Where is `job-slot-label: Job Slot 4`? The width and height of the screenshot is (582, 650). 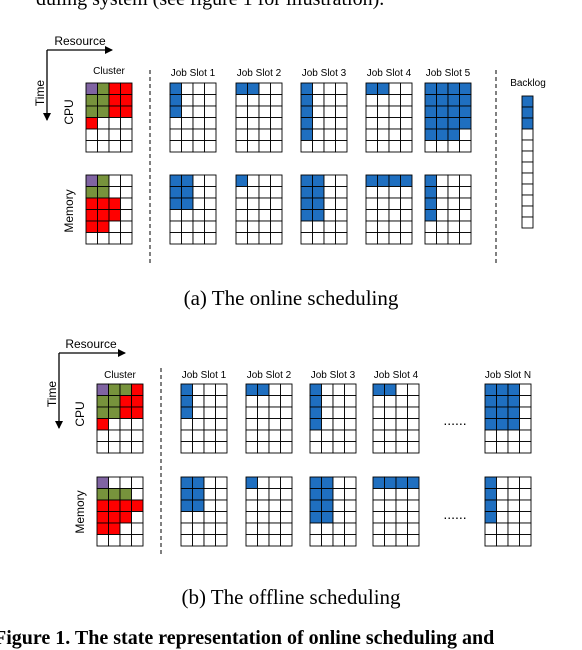
job-slot-label: Job Slot 4 is located at coordinates (389, 73).